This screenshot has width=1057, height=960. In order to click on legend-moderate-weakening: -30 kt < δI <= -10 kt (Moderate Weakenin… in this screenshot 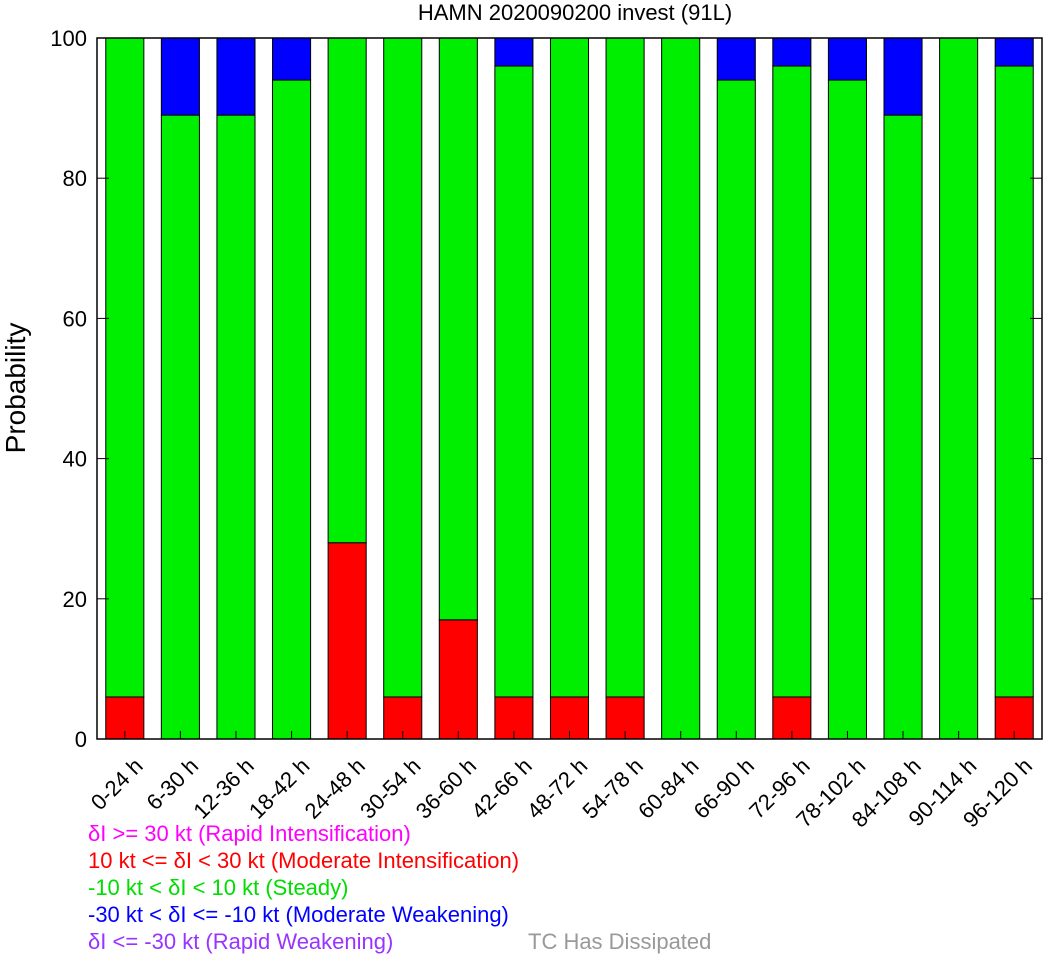, I will do `click(298, 914)`.